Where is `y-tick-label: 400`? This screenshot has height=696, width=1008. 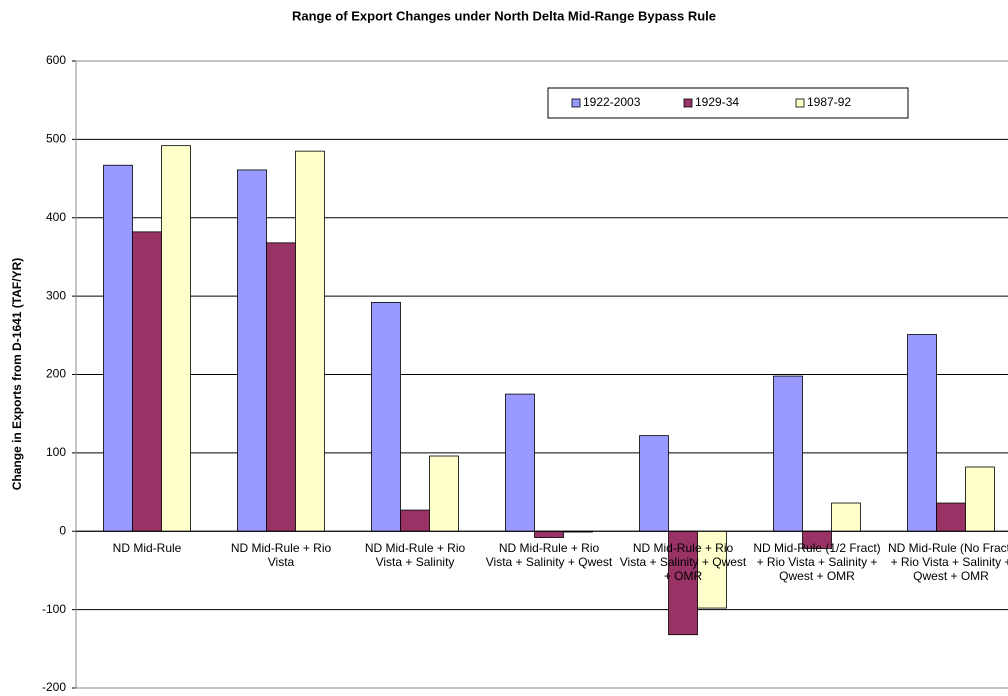
y-tick-label: 400 is located at coordinates (56, 217).